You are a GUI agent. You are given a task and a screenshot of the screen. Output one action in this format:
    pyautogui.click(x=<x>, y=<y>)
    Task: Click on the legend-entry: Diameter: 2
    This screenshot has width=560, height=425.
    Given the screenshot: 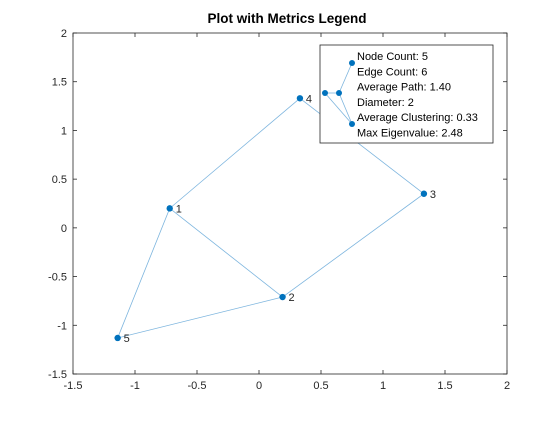 What is the action you would take?
    pyautogui.click(x=385, y=103)
    